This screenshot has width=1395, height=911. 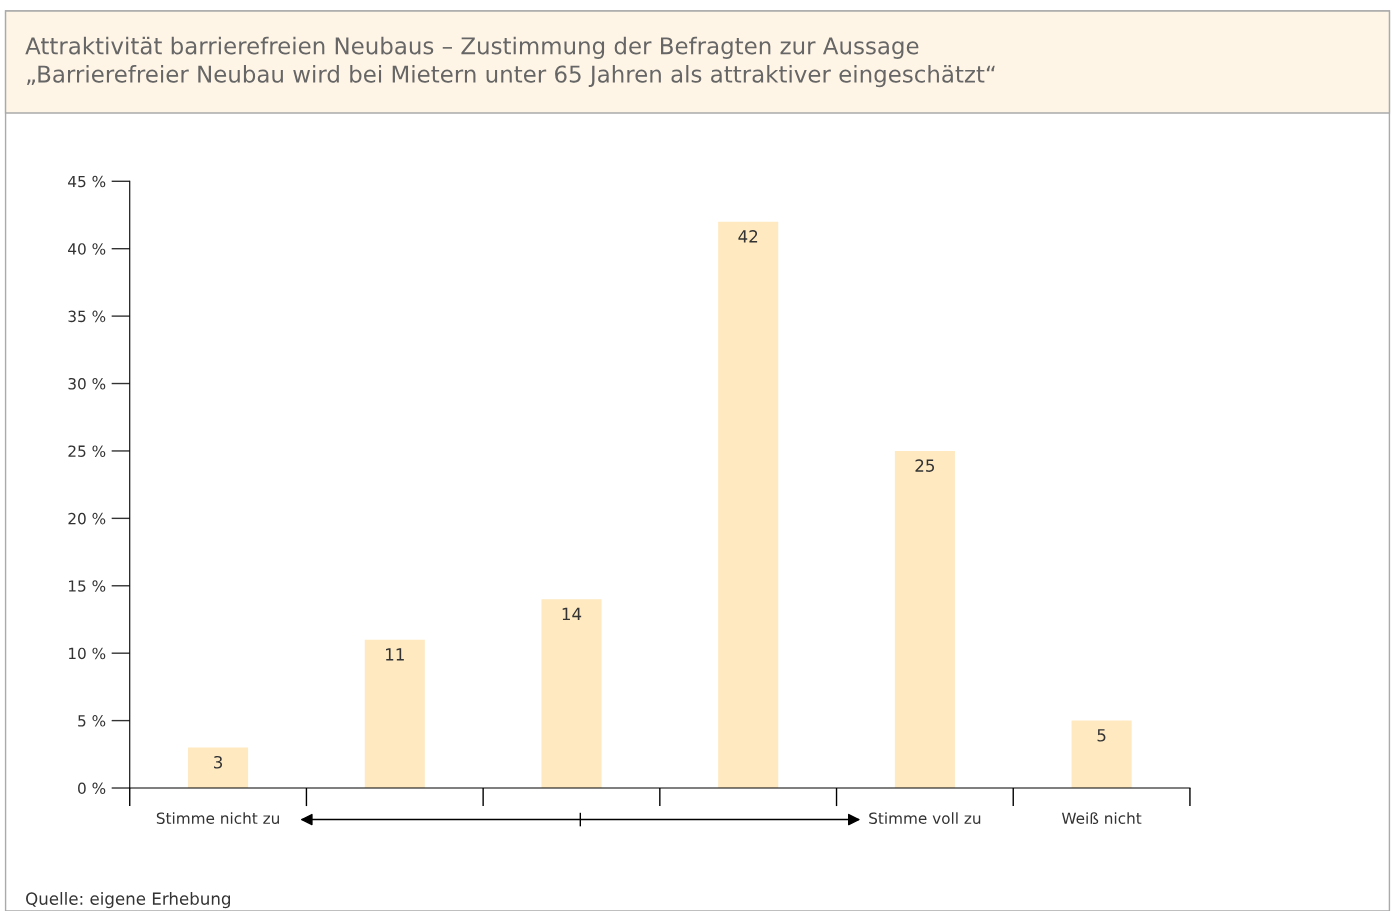 What do you see at coordinates (87, 316) in the screenshot?
I see `y-tick-label: 35 %` at bounding box center [87, 316].